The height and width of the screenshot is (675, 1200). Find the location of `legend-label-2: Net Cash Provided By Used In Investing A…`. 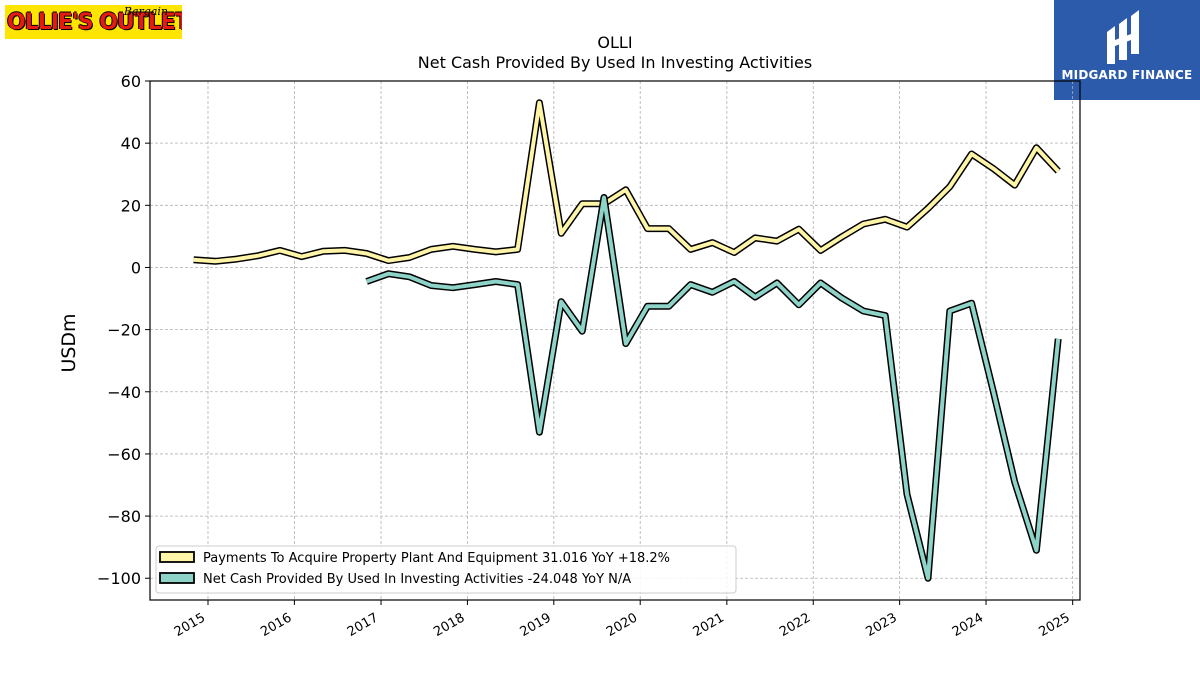

legend-label-2: Net Cash Provided By Used In Investing A… is located at coordinates (417, 579).